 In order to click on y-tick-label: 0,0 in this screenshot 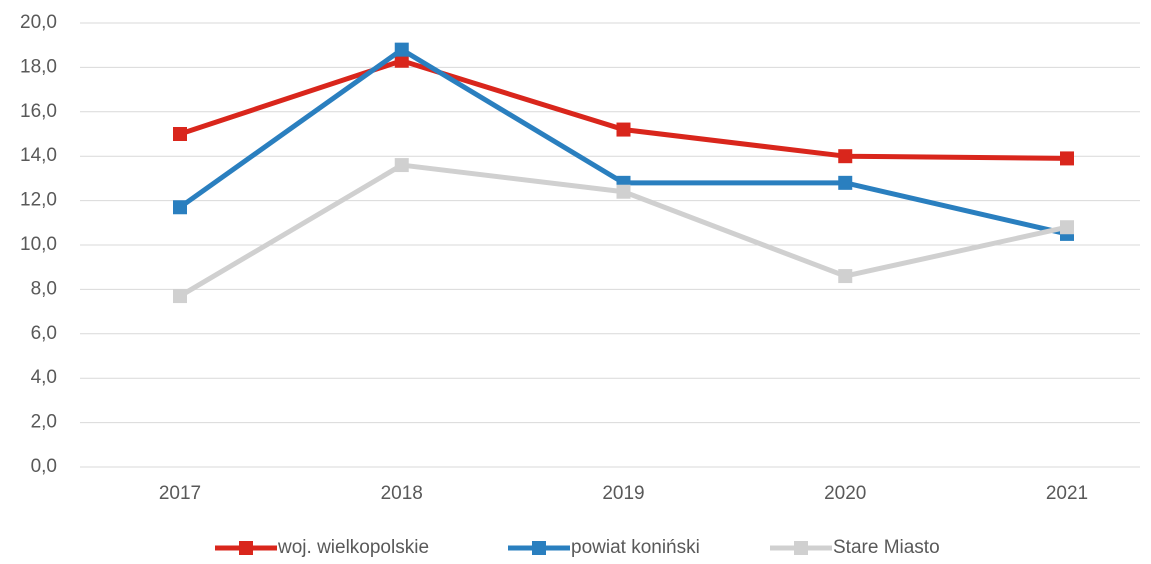, I will do `click(44, 466)`.